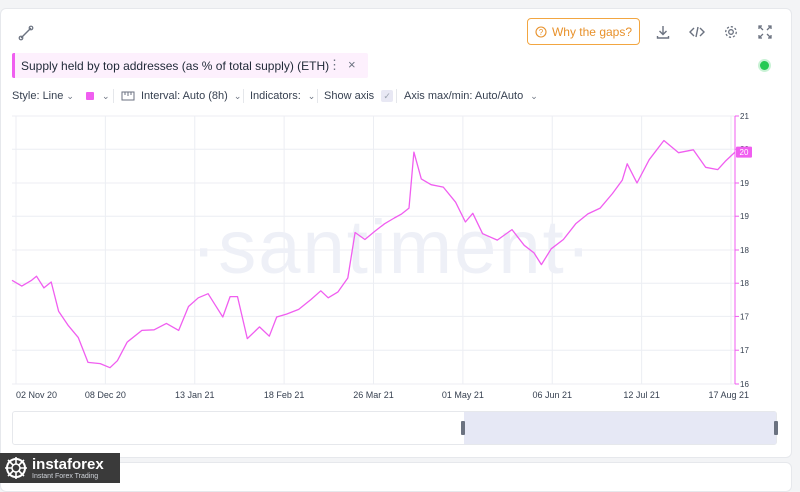 The height and width of the screenshot is (492, 800). Describe the element at coordinates (184, 96) in the screenshot. I see `interval-label: Interval: Auto (8h)` at that location.